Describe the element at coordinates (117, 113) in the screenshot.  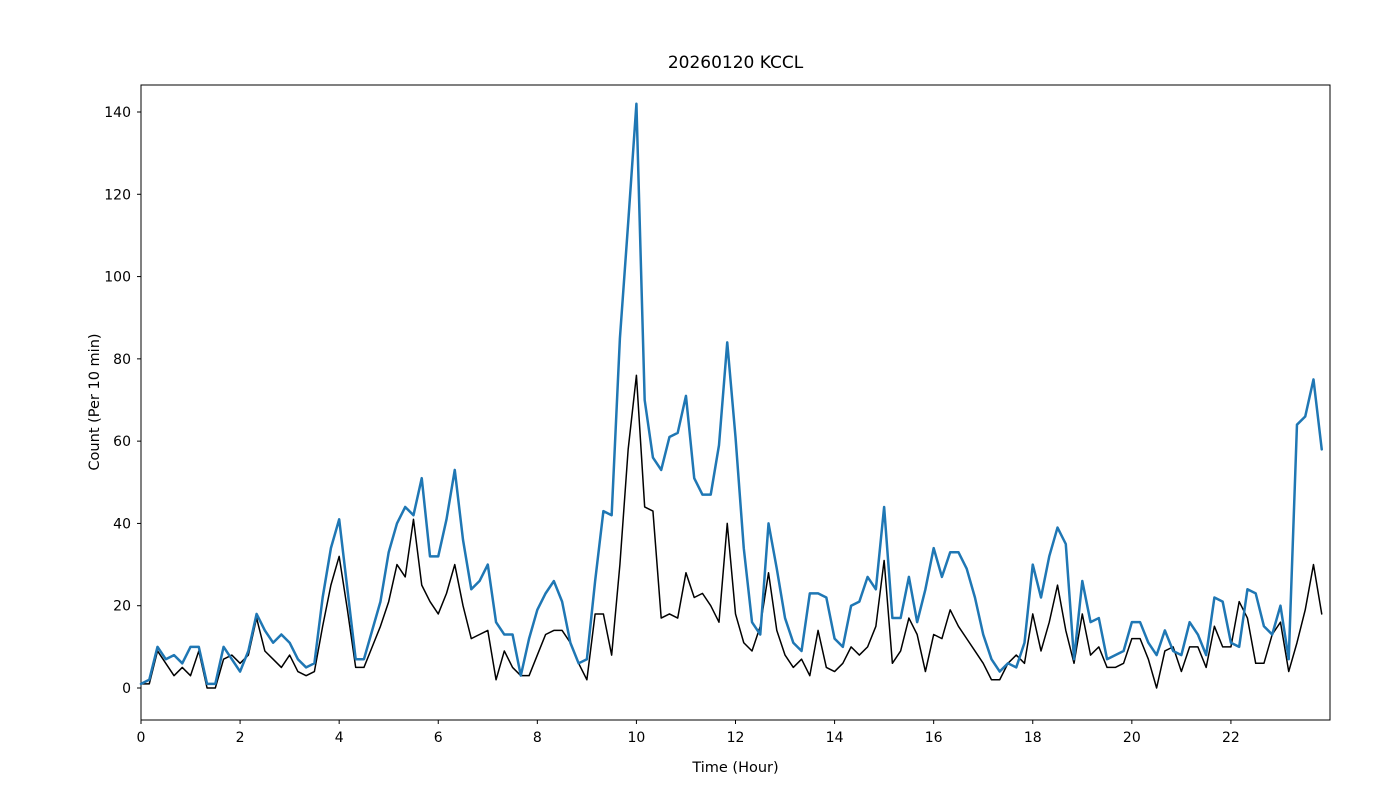
I see `y-tick-label: 140` at that location.